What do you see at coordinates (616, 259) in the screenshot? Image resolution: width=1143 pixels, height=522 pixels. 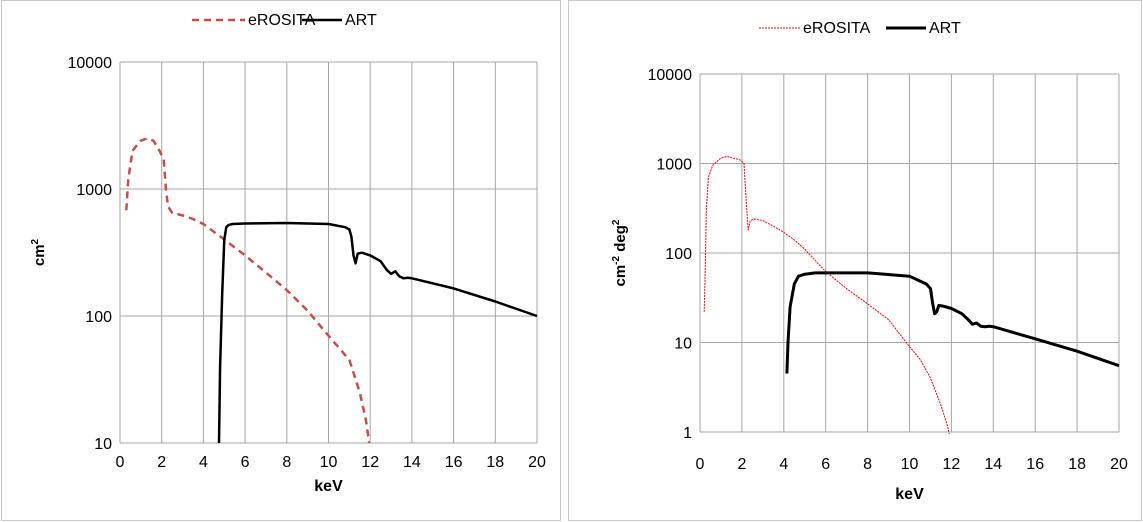 I see `y-axis-label-superscript: -2` at bounding box center [616, 259].